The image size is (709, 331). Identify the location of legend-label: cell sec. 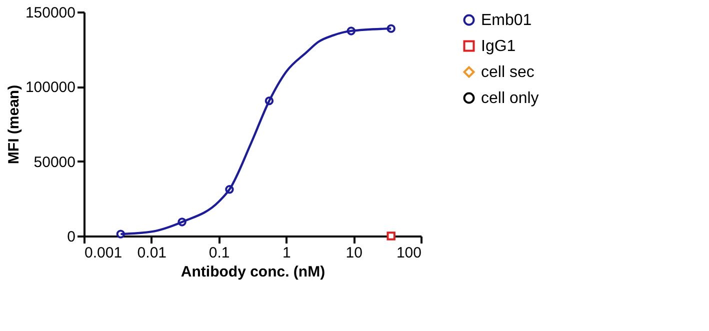
(507, 72).